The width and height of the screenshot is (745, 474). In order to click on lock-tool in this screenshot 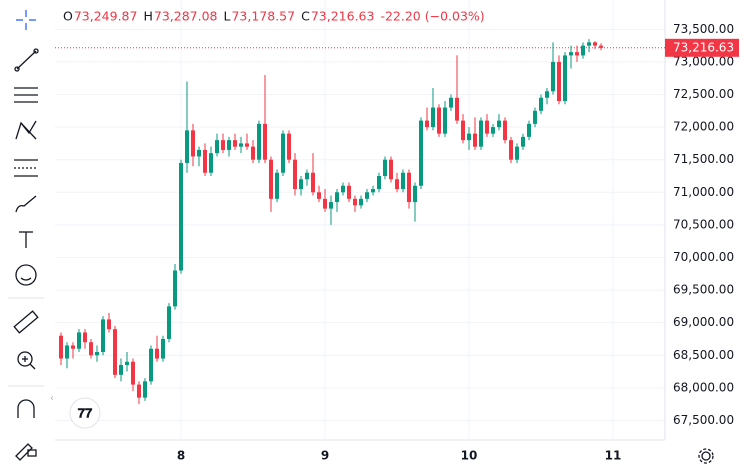, I will do `click(26, 452)`.